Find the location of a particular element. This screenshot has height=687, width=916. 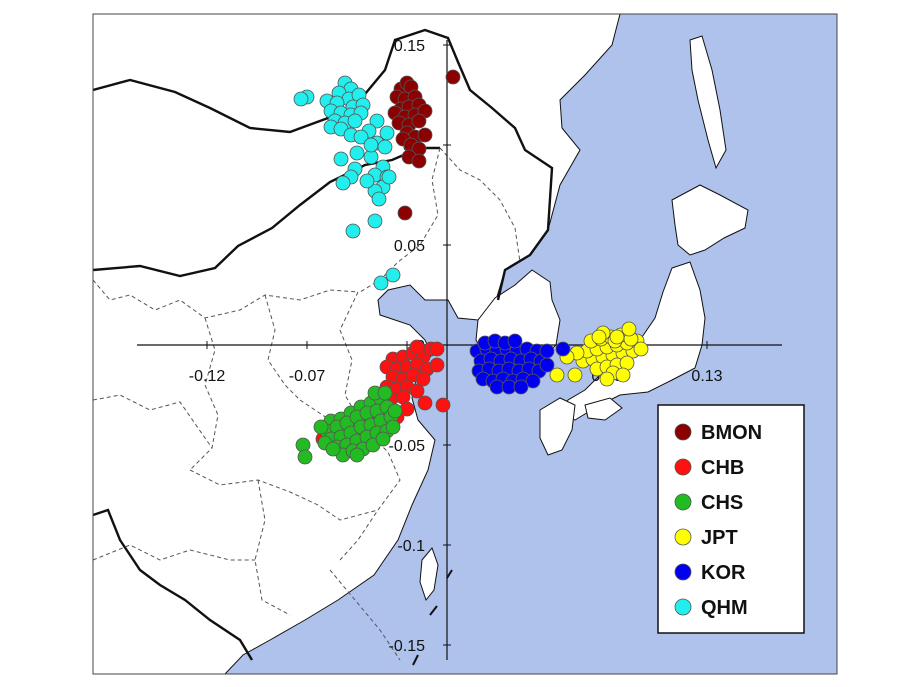

land-taiwan is located at coordinates (429, 574).